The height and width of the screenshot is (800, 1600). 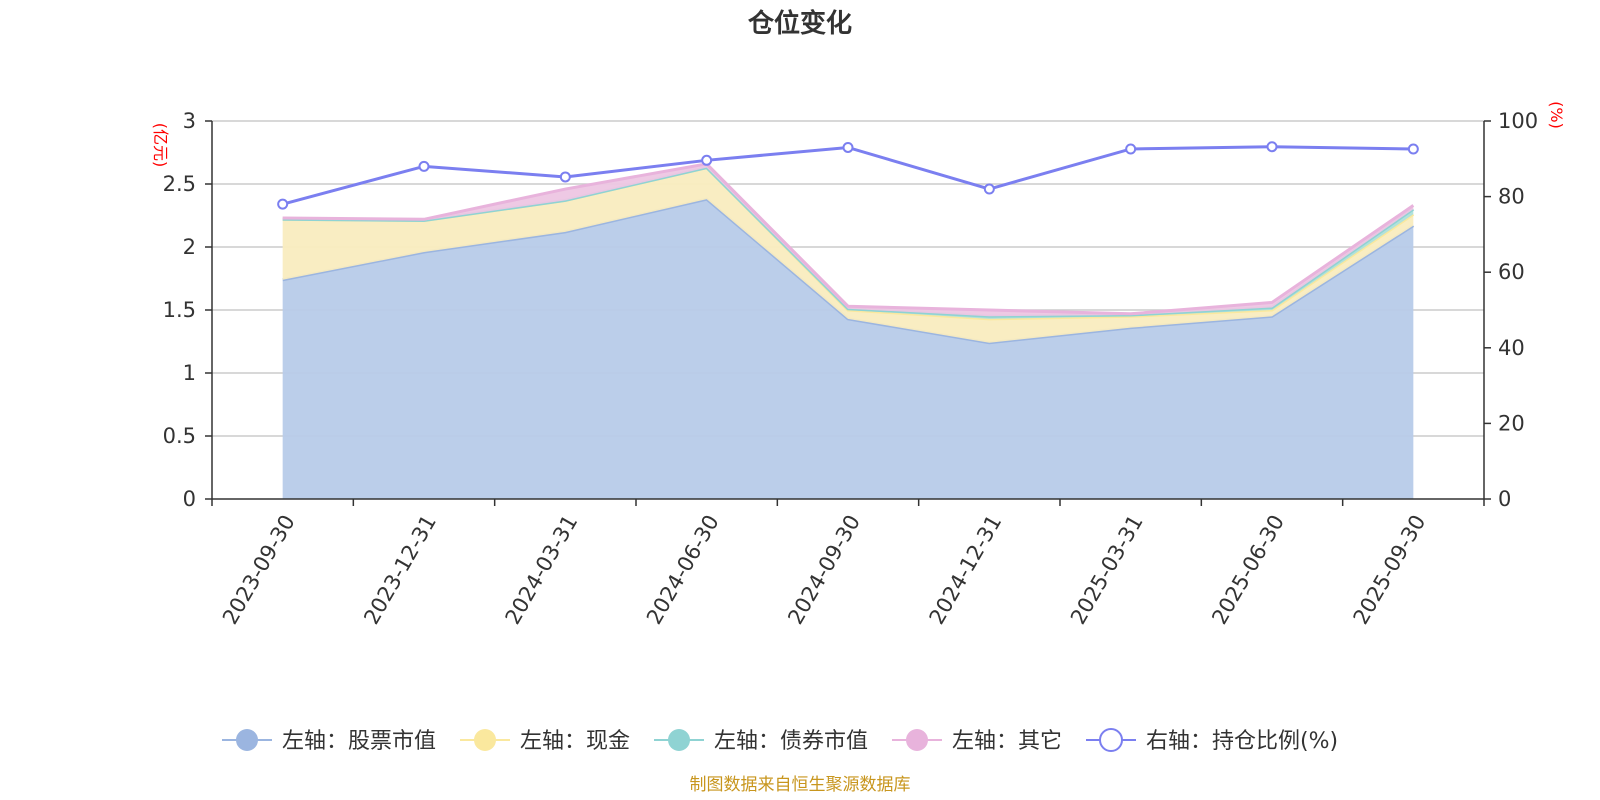 What do you see at coordinates (1007, 741) in the screenshot?
I see `legend-label: 左轴：其它` at bounding box center [1007, 741].